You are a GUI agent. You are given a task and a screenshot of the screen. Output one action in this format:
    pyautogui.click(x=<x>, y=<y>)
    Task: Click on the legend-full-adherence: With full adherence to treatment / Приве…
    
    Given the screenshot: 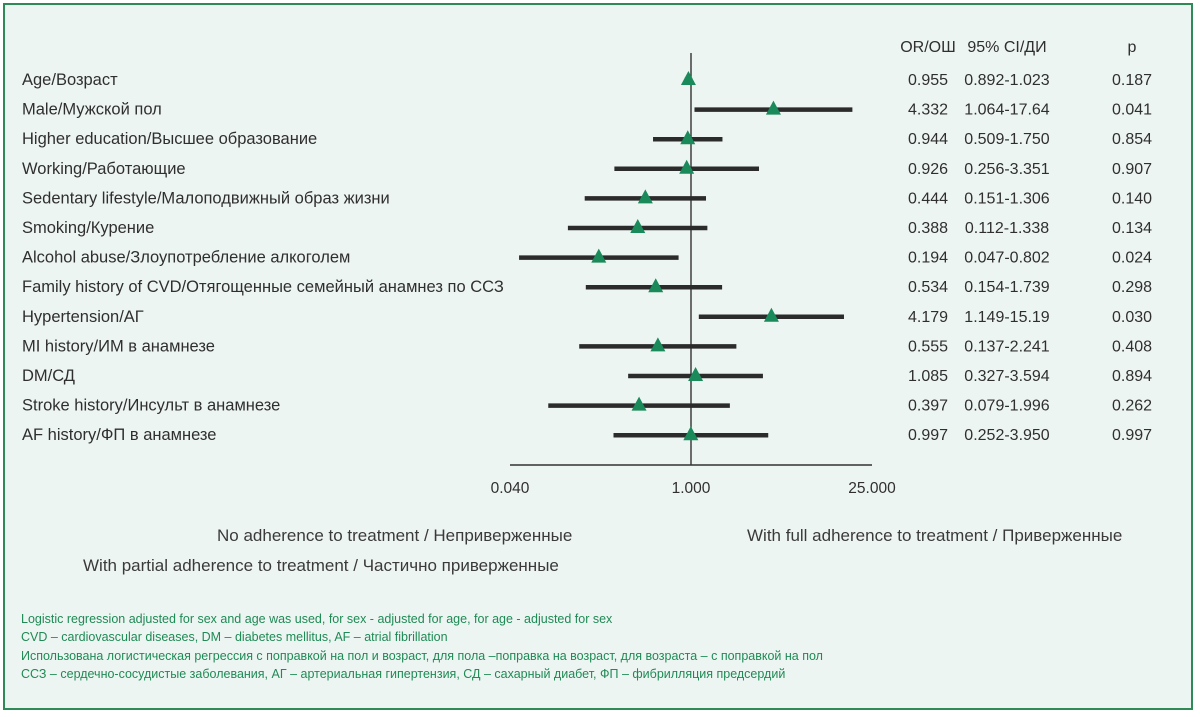 What is the action you would take?
    pyautogui.click(x=935, y=535)
    